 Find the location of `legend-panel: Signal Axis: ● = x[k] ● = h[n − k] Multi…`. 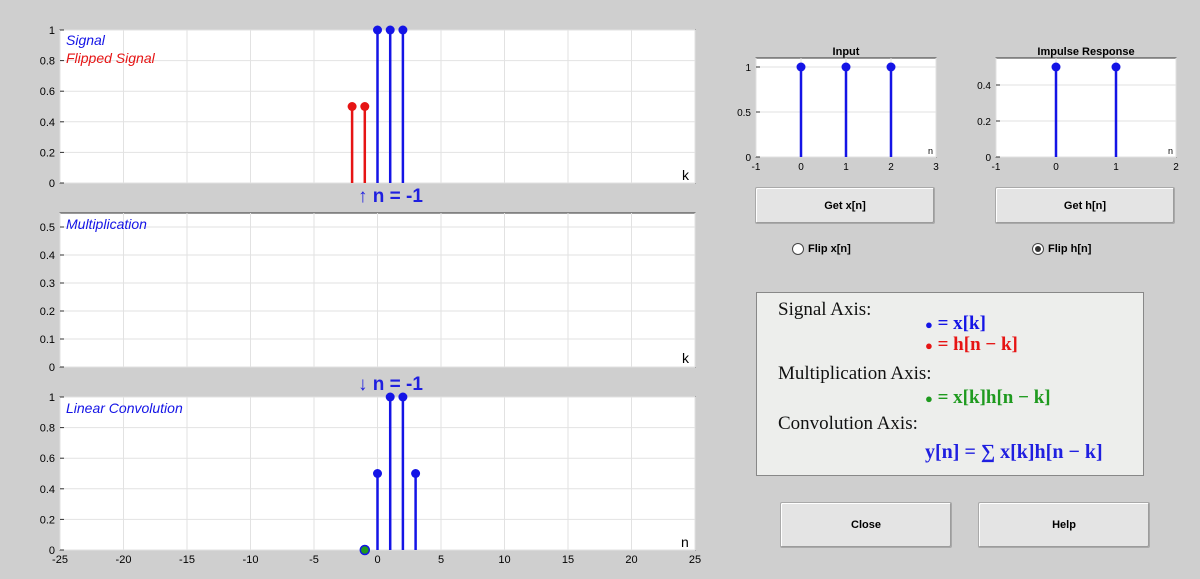

legend-panel: Signal Axis: ● = x[k] ● = h[n − k] Multi… is located at coordinates (950, 384).